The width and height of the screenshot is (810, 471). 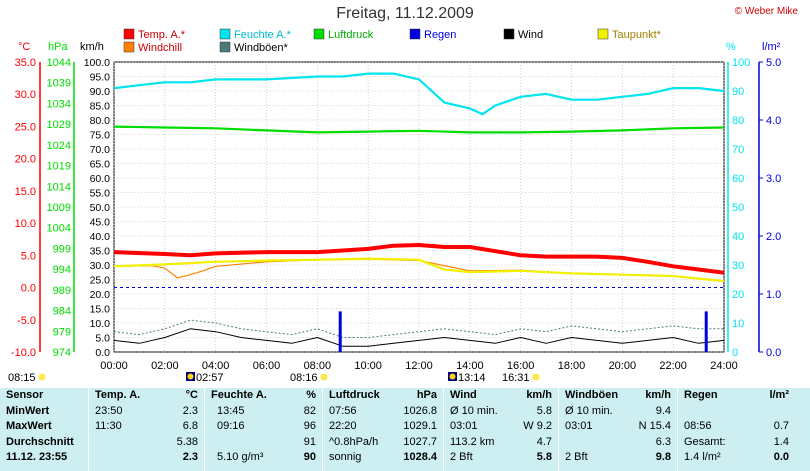 What do you see at coordinates (231, 410) in the screenshot?
I see `stats-humidity-min-time: 13:45` at bounding box center [231, 410].